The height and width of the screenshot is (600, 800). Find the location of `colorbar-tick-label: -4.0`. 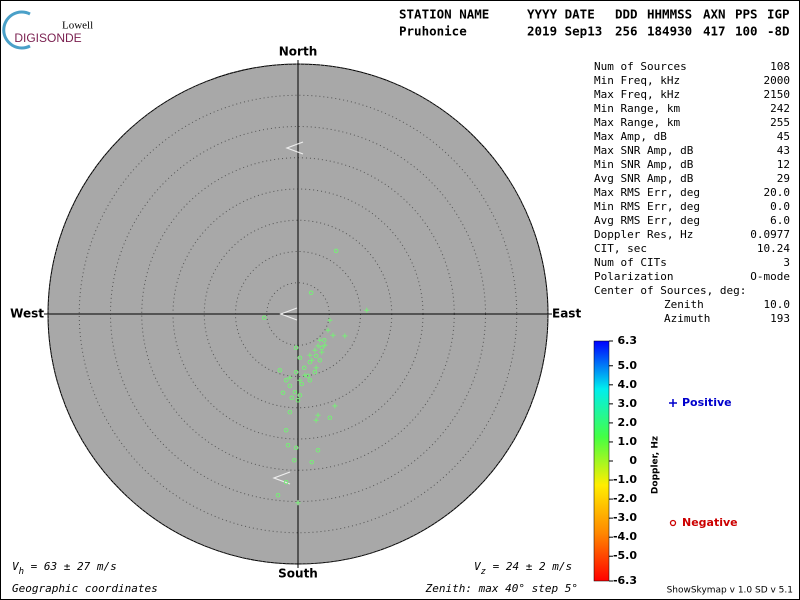

colorbar-tick-label: -4.0 is located at coordinates (625, 536).